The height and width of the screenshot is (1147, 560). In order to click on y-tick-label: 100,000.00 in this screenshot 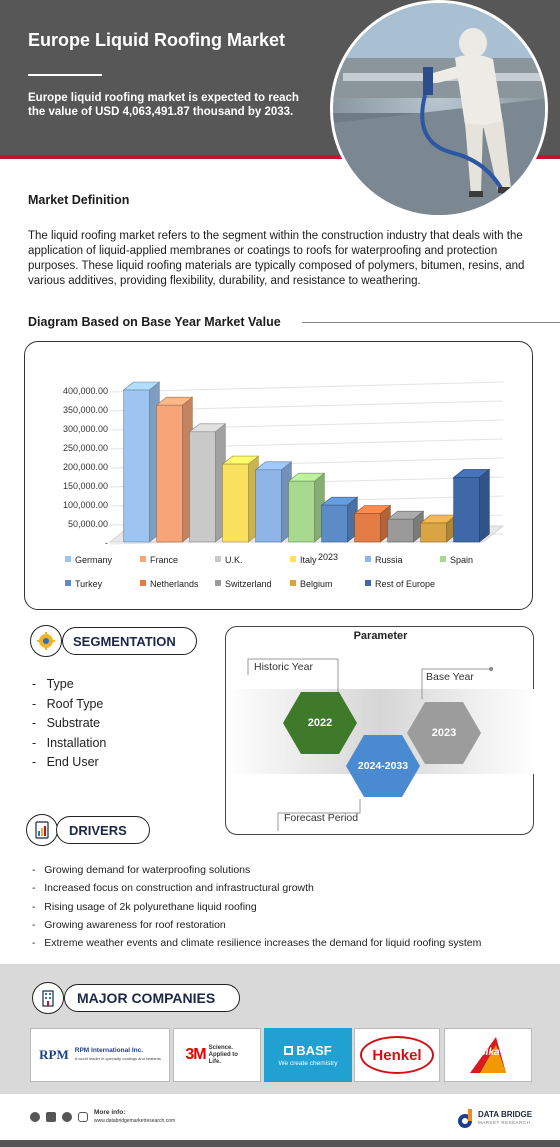, I will do `click(85, 505)`.